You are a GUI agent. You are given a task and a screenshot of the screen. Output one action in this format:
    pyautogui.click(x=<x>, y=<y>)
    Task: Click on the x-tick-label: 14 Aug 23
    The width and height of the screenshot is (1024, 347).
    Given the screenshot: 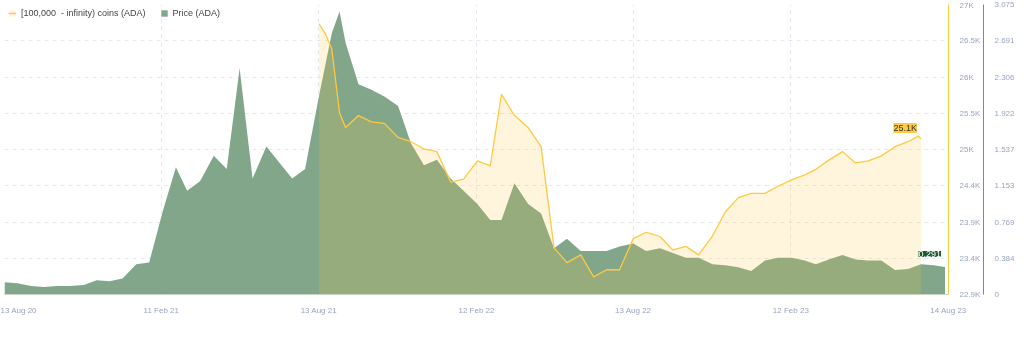 What is the action you would take?
    pyautogui.click(x=948, y=310)
    